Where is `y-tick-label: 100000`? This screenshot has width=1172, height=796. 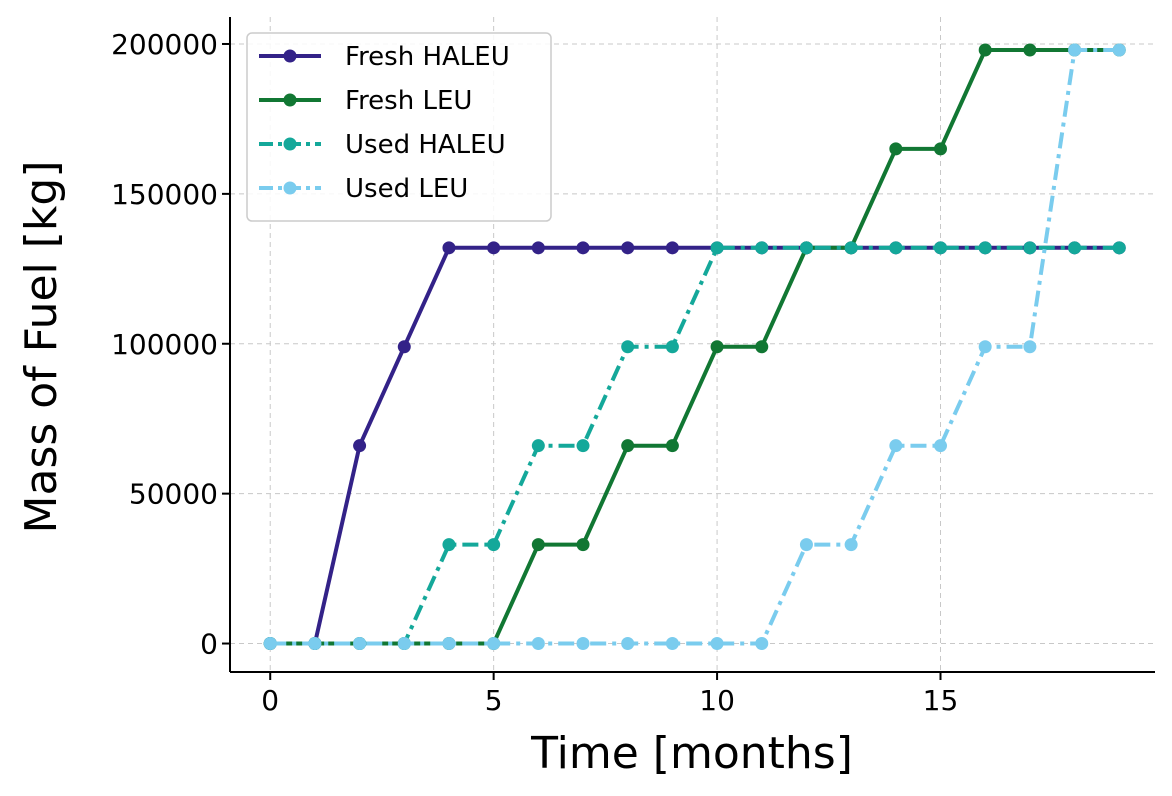 y-tick-label: 100000 is located at coordinates (164, 344).